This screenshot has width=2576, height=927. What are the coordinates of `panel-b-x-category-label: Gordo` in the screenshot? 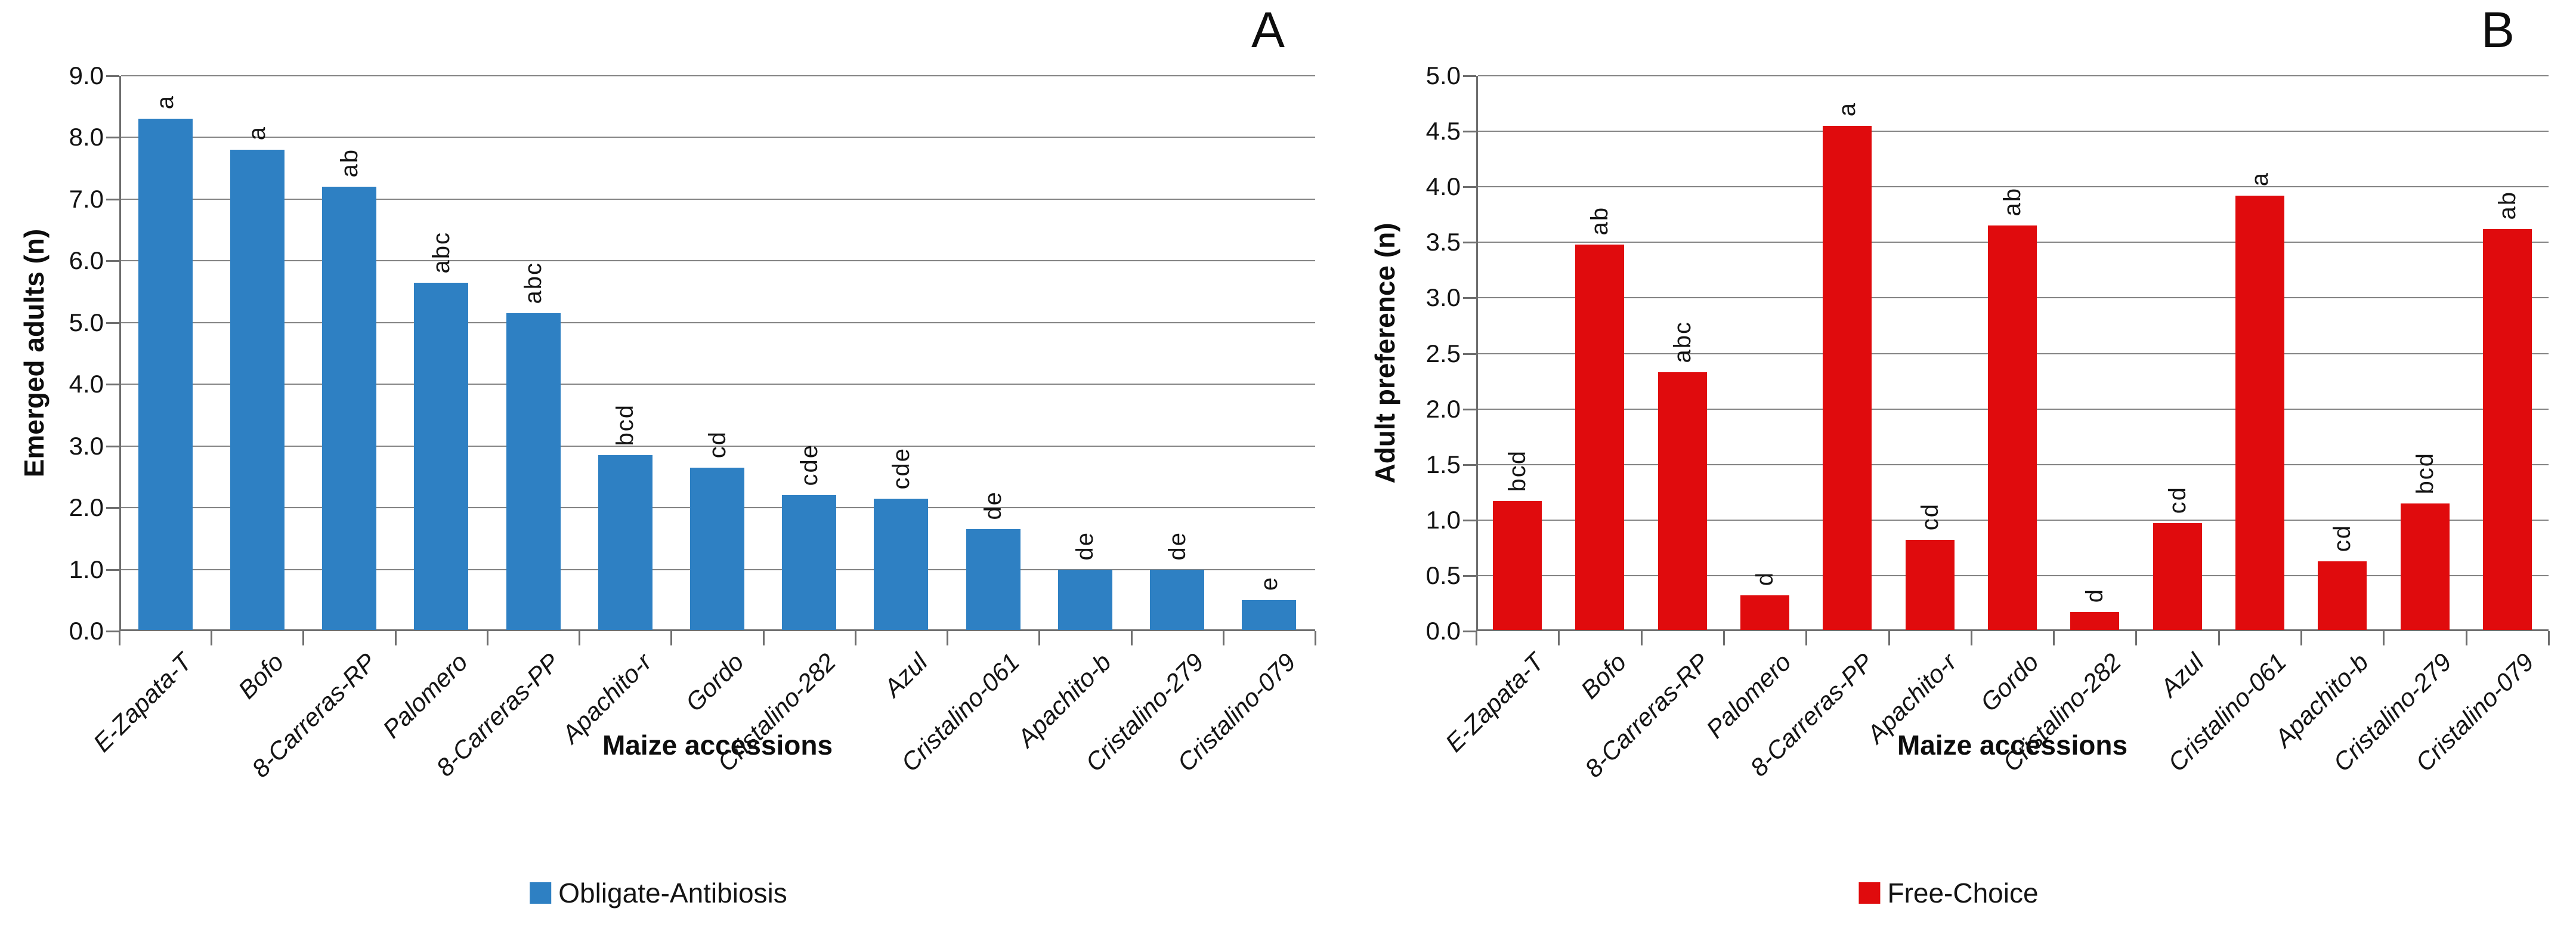 It's located at (2010, 682).